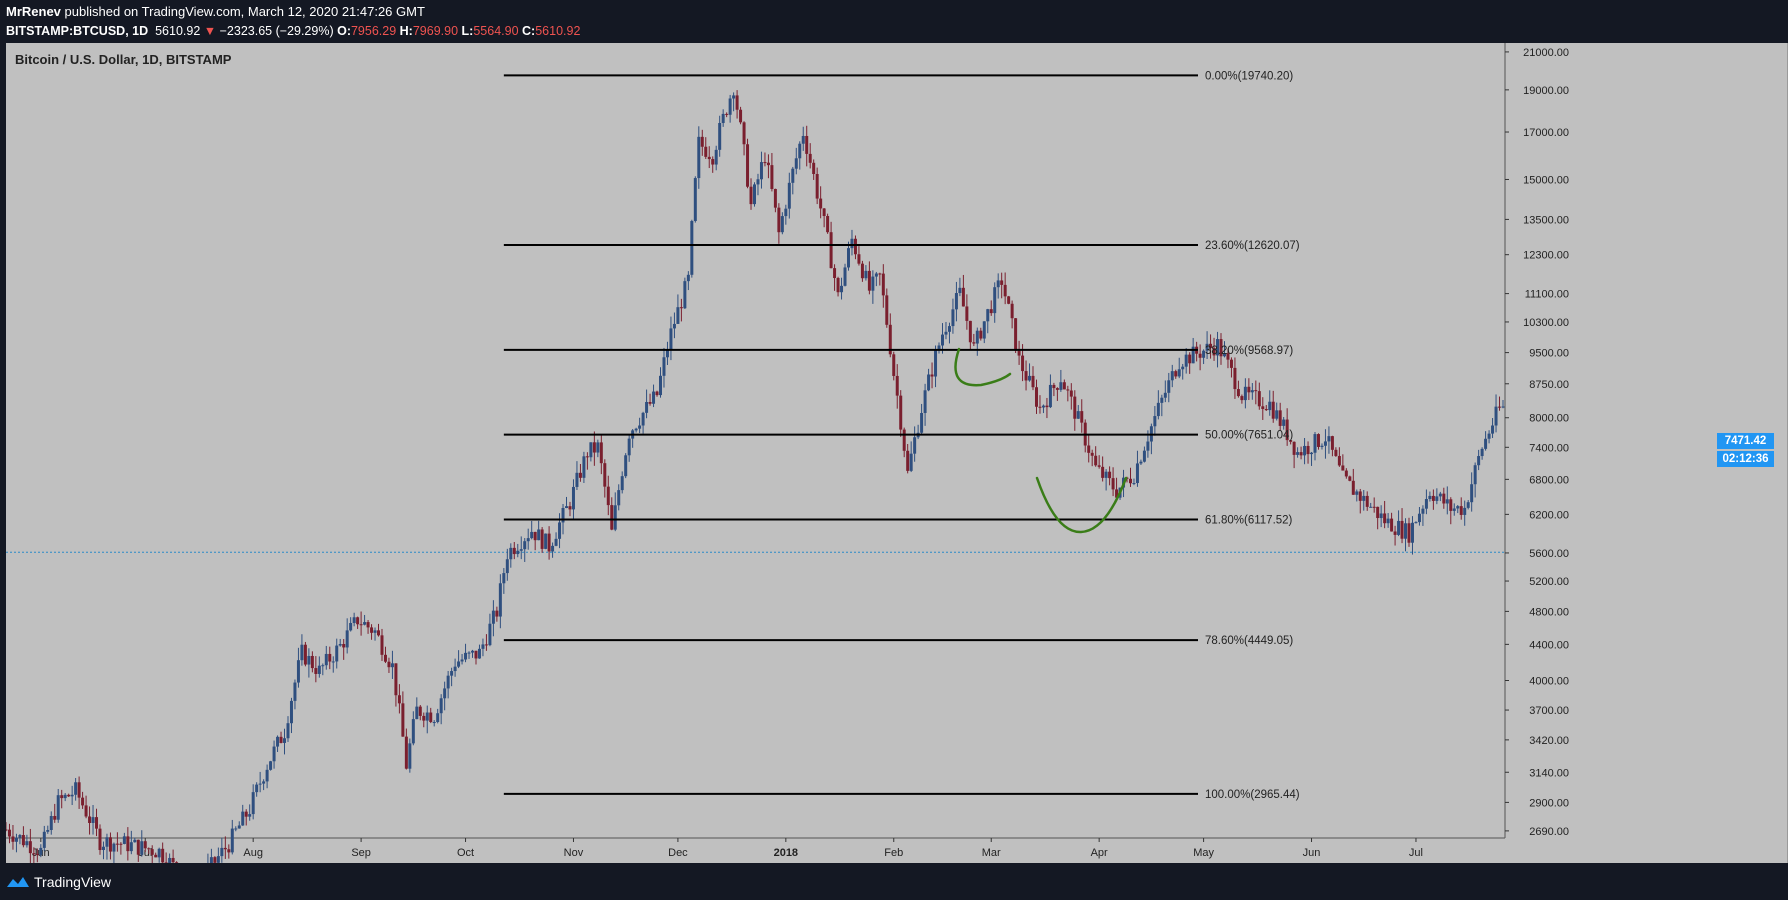 The image size is (1788, 900). What do you see at coordinates (33, 11) in the screenshot?
I see `author-name: MrRenev` at bounding box center [33, 11].